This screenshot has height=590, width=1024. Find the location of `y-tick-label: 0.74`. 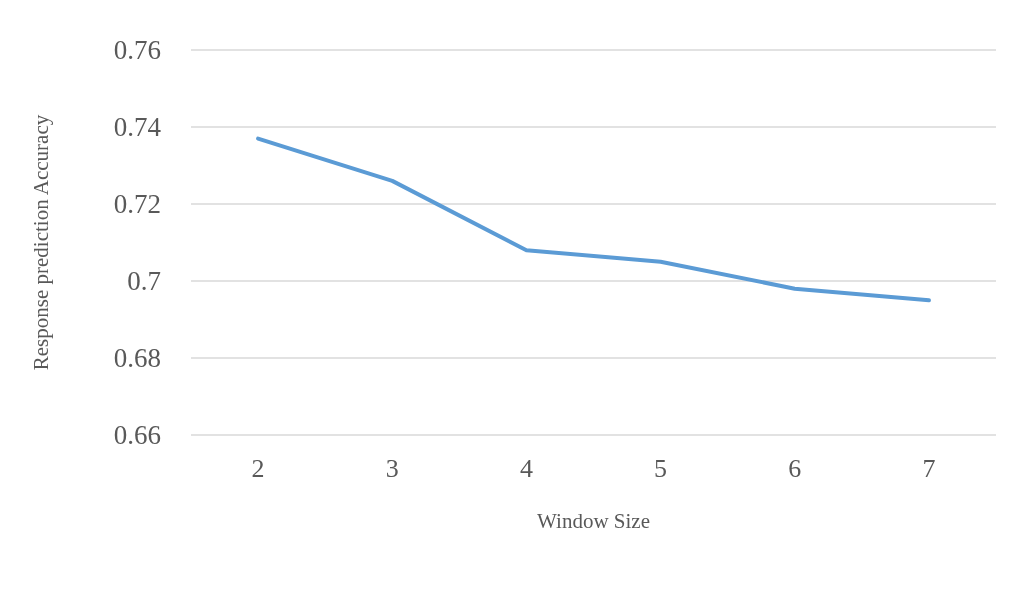

y-tick-label: 0.74 is located at coordinates (137, 127).